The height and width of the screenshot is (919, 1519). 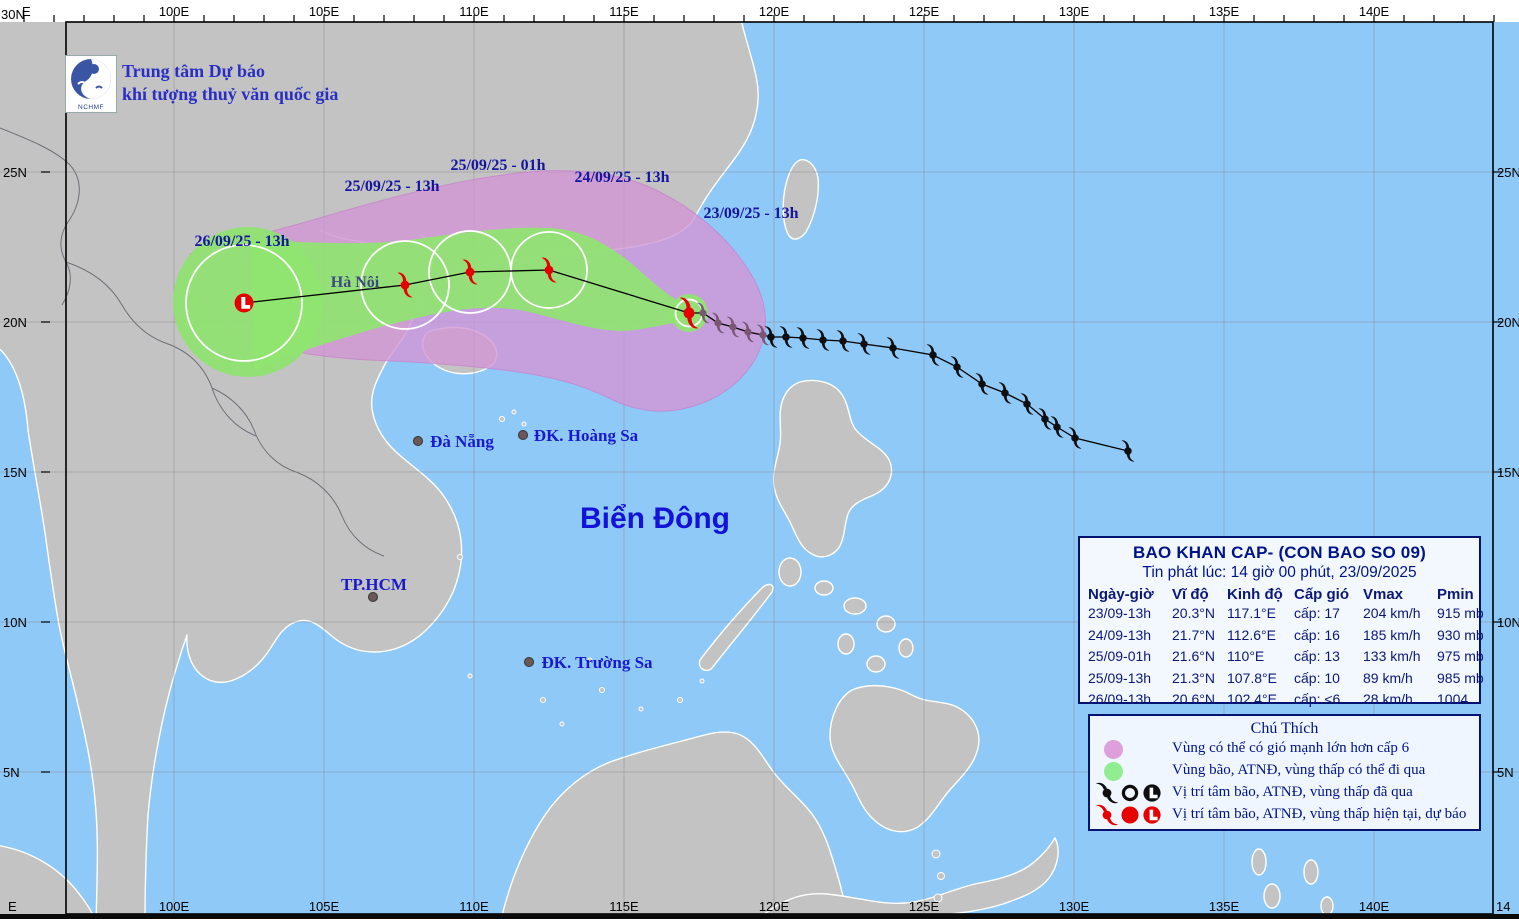 I want to click on col-pmin: Pmin, so click(x=1455, y=594).